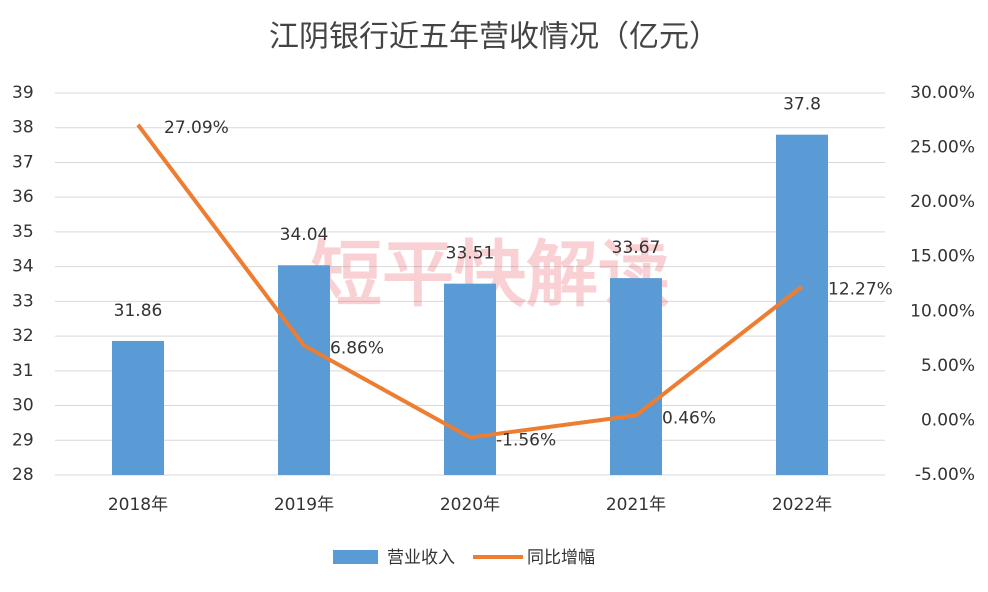 The width and height of the screenshot is (988, 592). Describe the element at coordinates (860, 290) in the screenshot. I see `line-value-label: 12.27%` at that location.